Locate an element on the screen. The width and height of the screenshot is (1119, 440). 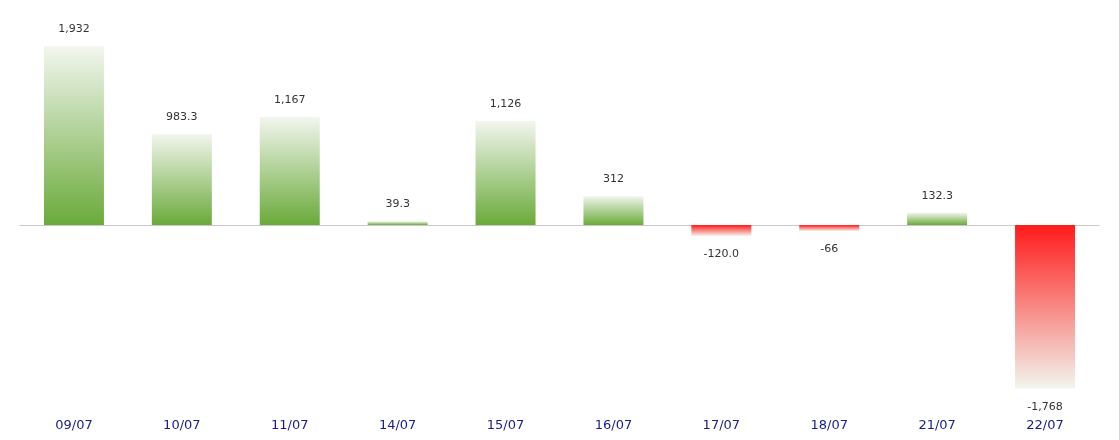
data-label: 983.3 is located at coordinates (182, 117).